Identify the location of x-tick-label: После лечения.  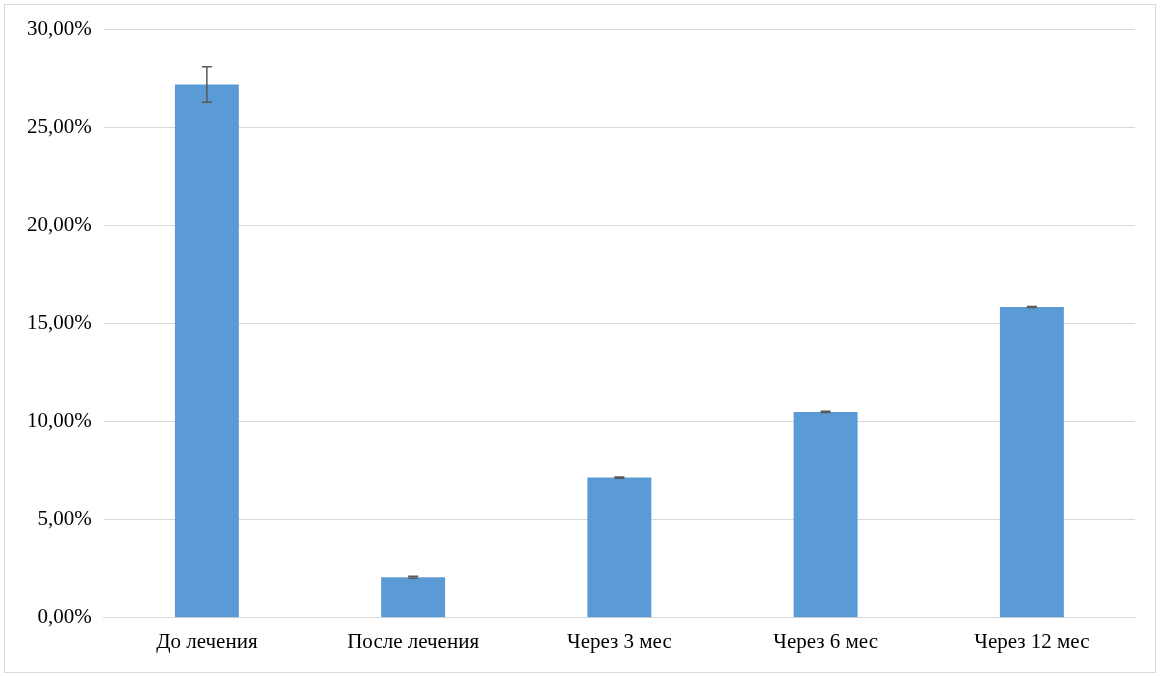
(413, 640).